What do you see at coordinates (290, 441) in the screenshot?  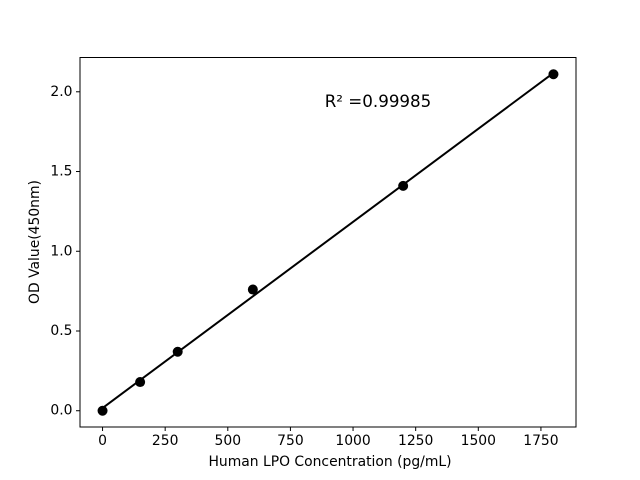 I see `x-tick-label: 750` at bounding box center [290, 441].